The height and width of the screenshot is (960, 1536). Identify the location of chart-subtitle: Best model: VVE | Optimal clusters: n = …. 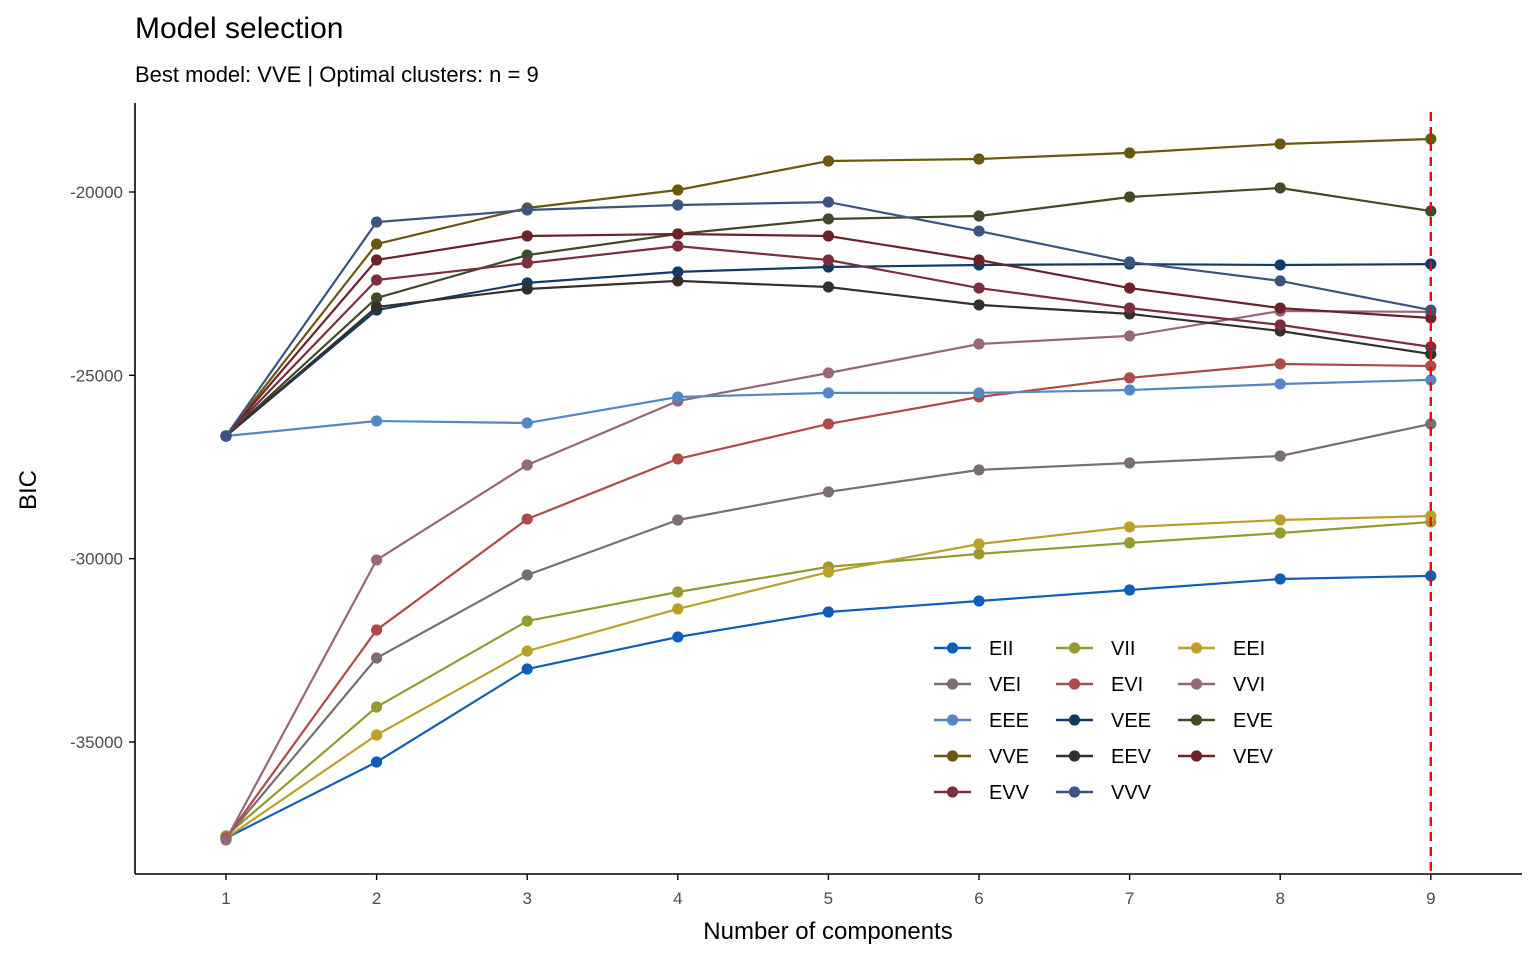
(337, 74).